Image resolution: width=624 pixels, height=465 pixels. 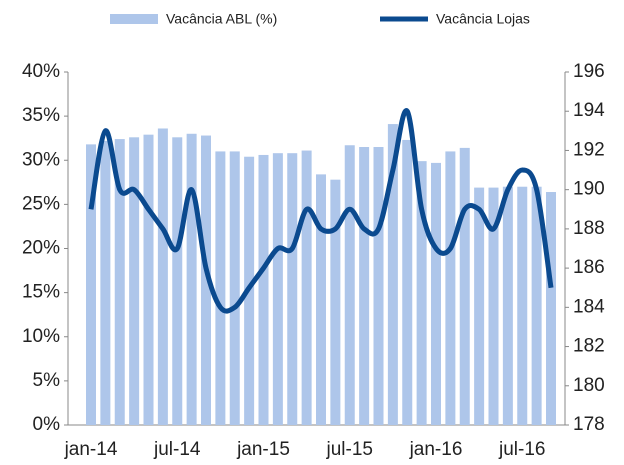 What do you see at coordinates (91, 449) in the screenshot?
I see `x-tick-label: jan-14` at bounding box center [91, 449].